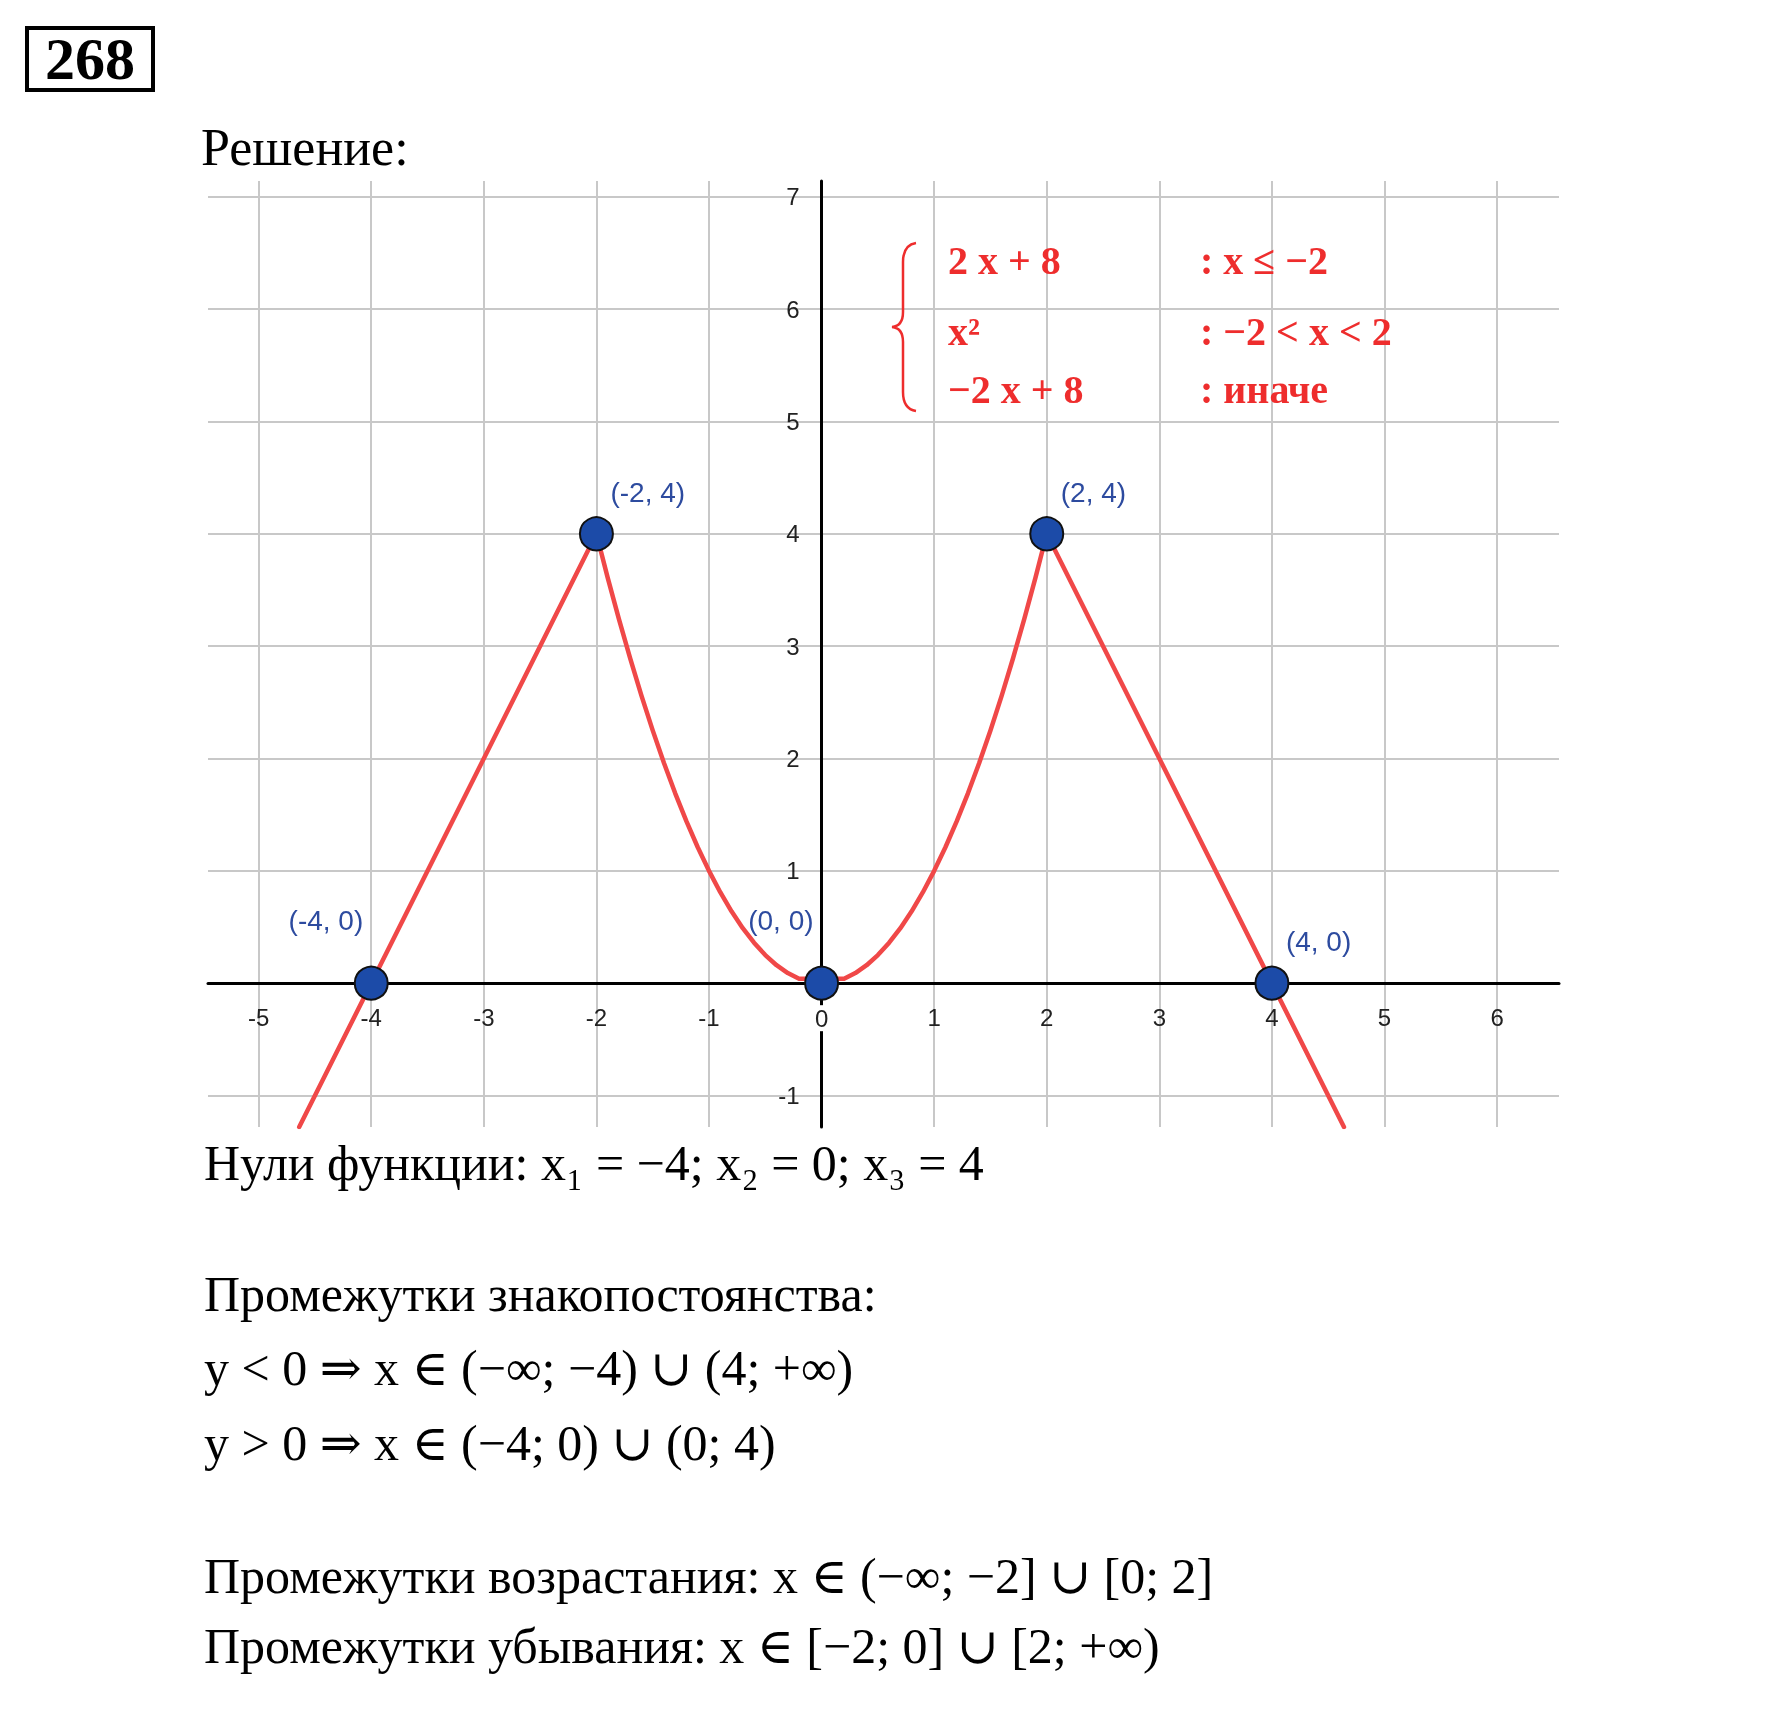 Image resolution: width=1779 pixels, height=1723 pixels. I want to click on x-tick-label: 4, so click(1272, 1017).